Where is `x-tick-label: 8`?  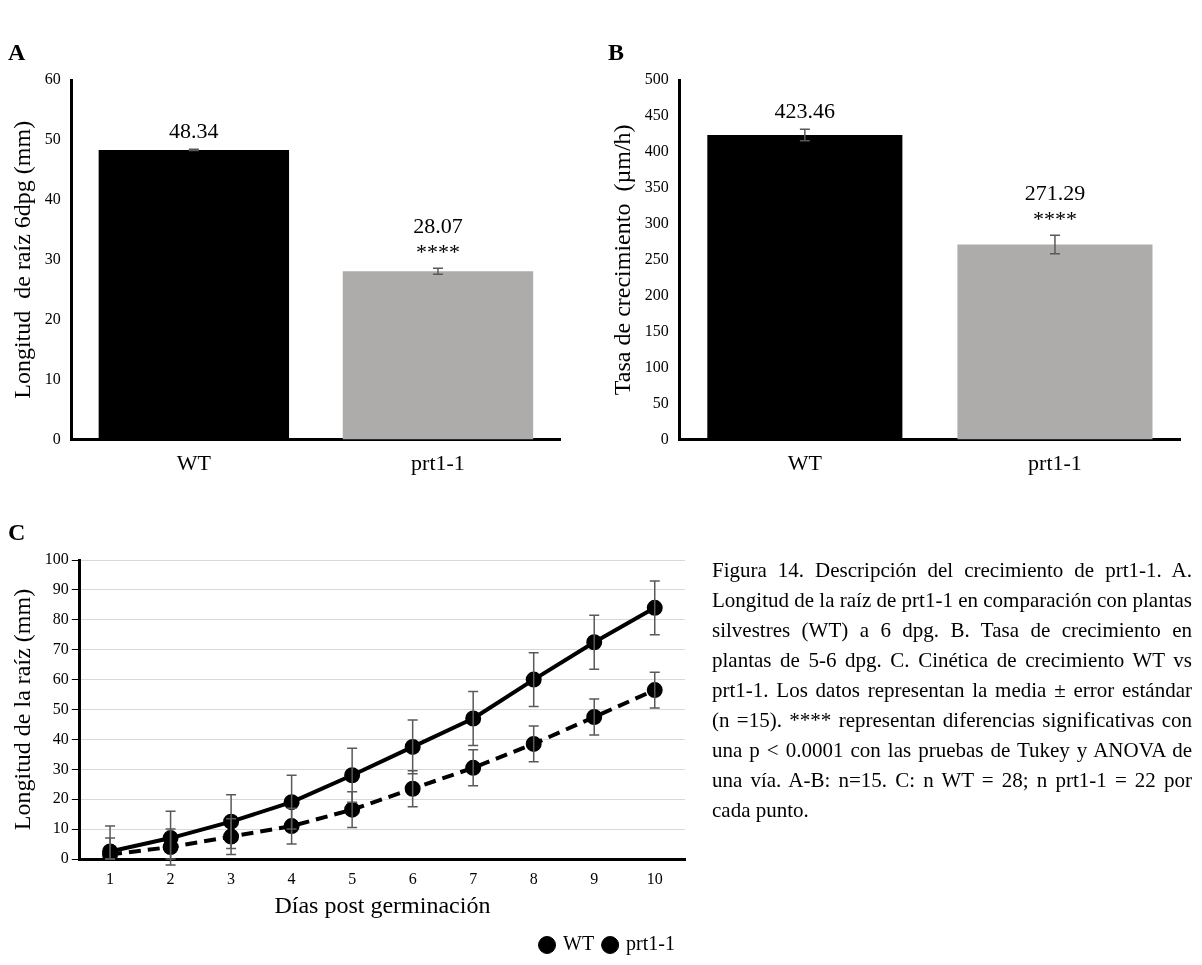
x-tick-label: 8 is located at coordinates (533, 878).